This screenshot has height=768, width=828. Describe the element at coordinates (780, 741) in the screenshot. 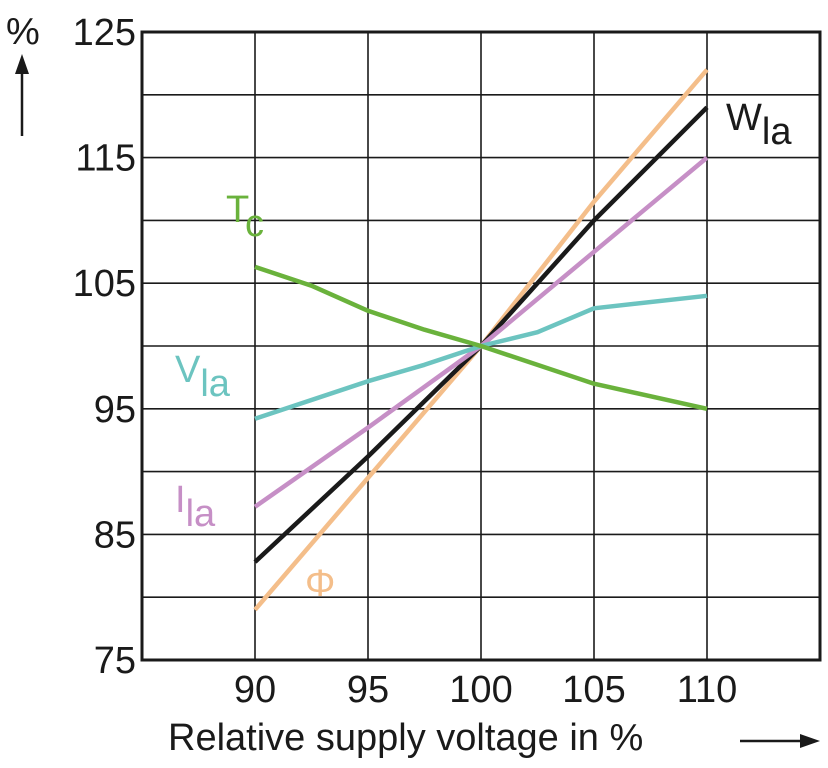

I see `x-axis-arrow` at that location.